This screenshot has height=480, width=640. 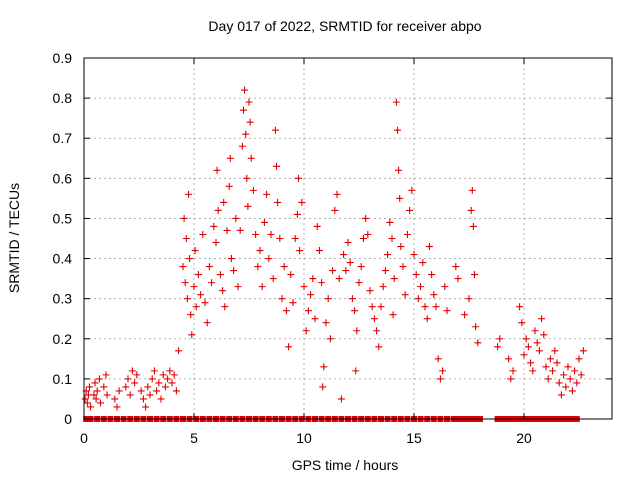 What do you see at coordinates (414, 438) in the screenshot?
I see `x-tick-label: 15` at bounding box center [414, 438].